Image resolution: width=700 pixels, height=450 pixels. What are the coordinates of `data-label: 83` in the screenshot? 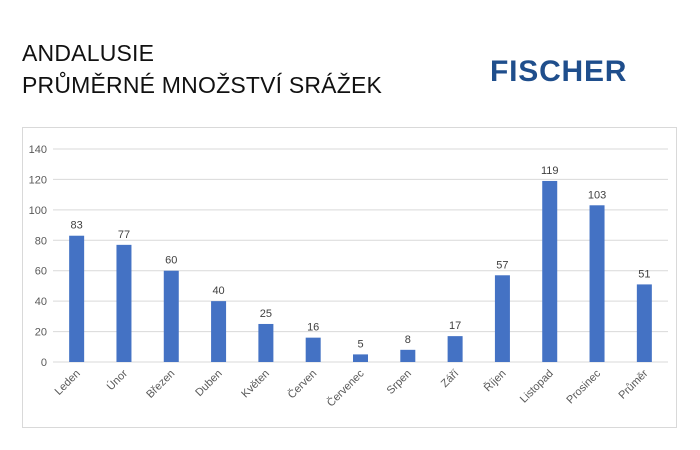 It's located at (77, 226).